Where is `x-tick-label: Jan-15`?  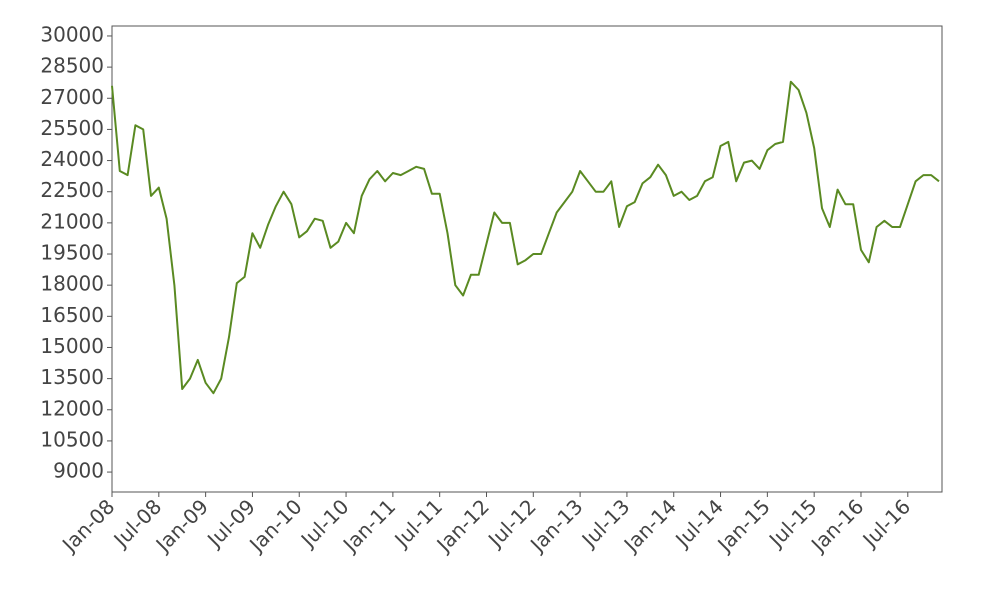
x-tick-label: Jan-15 is located at coordinates (742, 525).